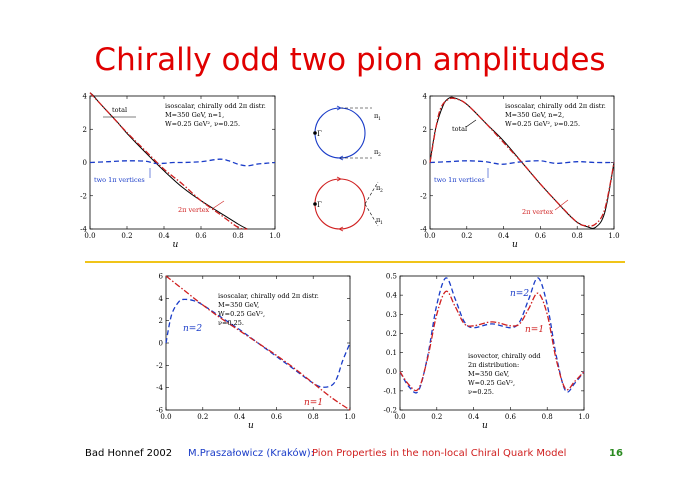 The image size is (700, 494). I want to click on chart-top-right: 0.0 0.2 0.4 0.6 0.8 1.0 4 2 0 -2 -4 u, so click(519, 172).